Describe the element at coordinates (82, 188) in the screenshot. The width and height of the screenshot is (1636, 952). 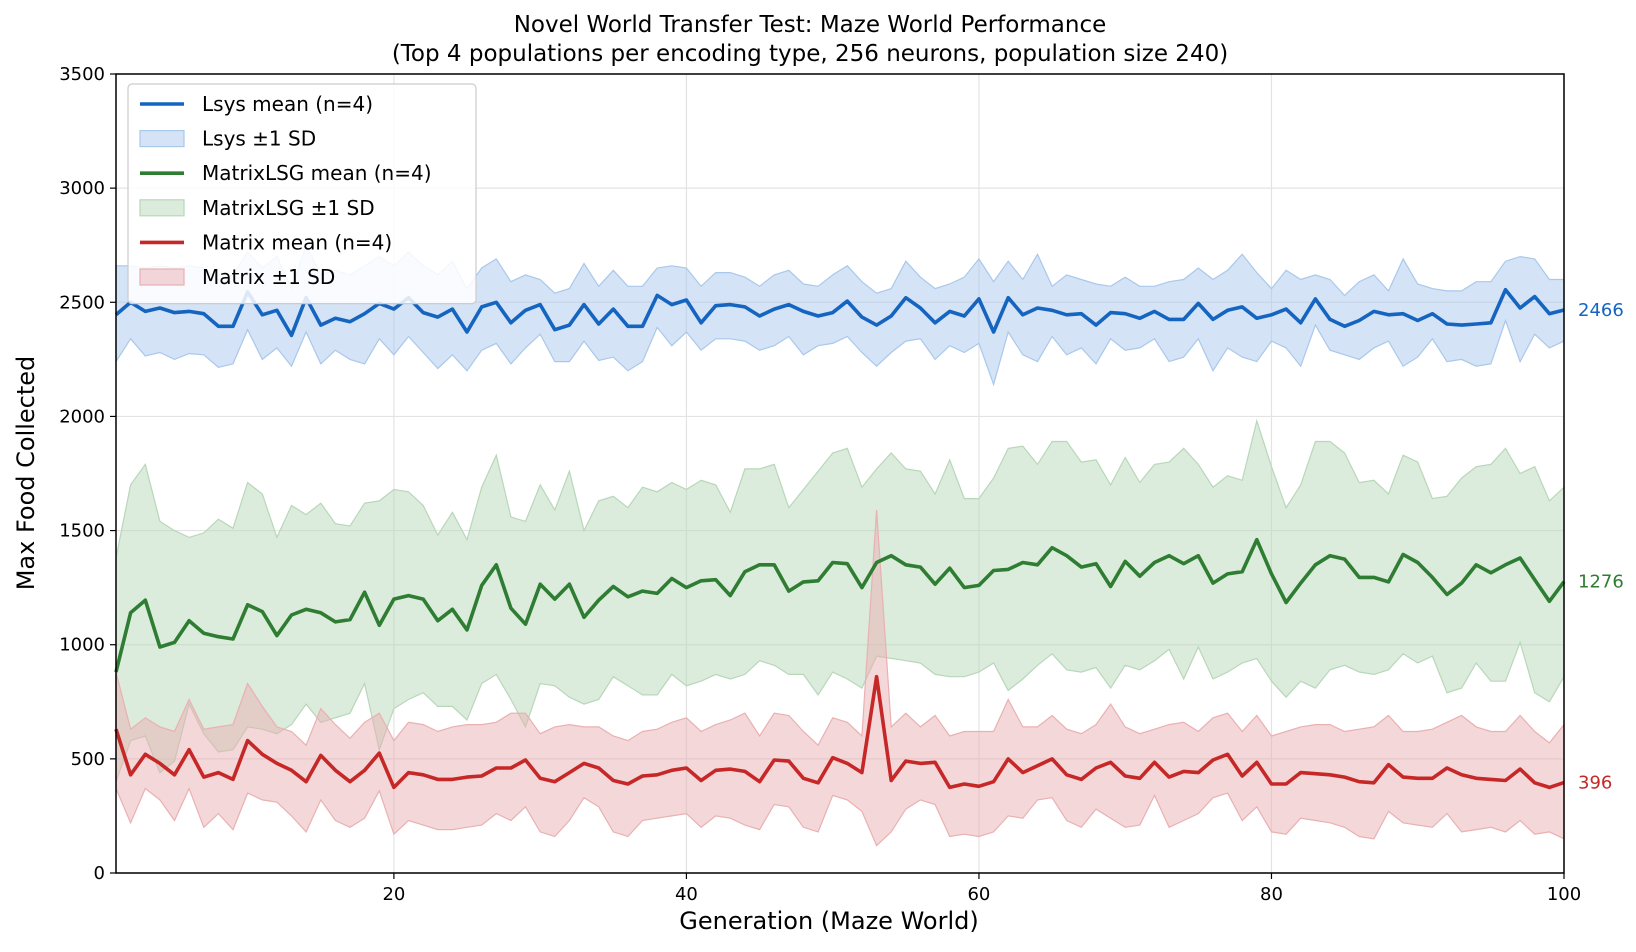
I see `y-tick-label: 3000` at that location.